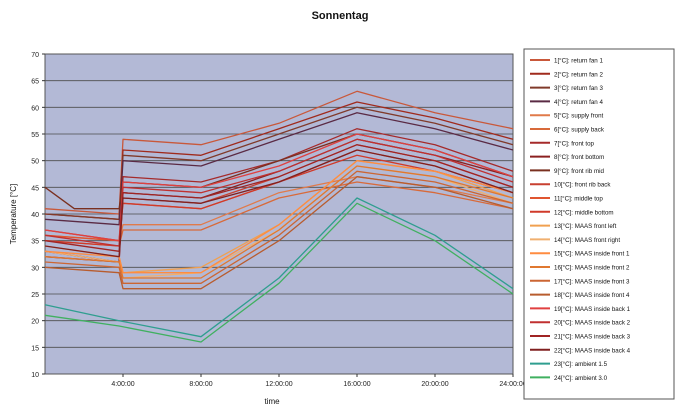  Describe the element at coordinates (278, 384) in the screenshot. I see `x-tick-label: 12:00:00` at that location.